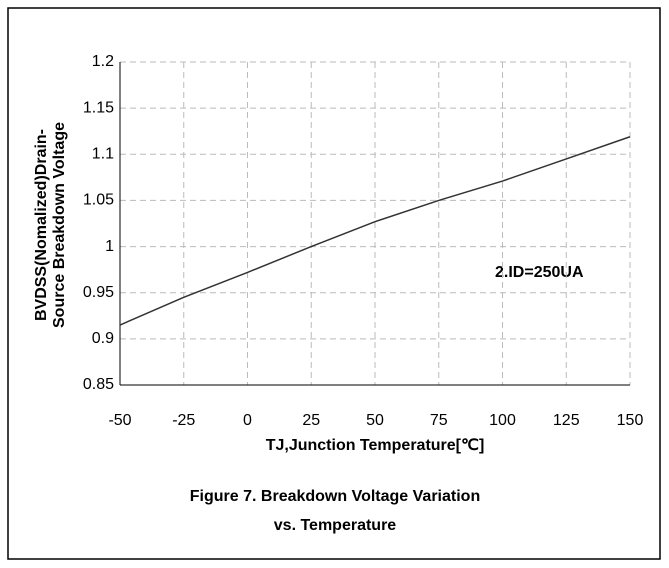  Describe the element at coordinates (566, 420) in the screenshot. I see `x-tick-label: 125` at that location.